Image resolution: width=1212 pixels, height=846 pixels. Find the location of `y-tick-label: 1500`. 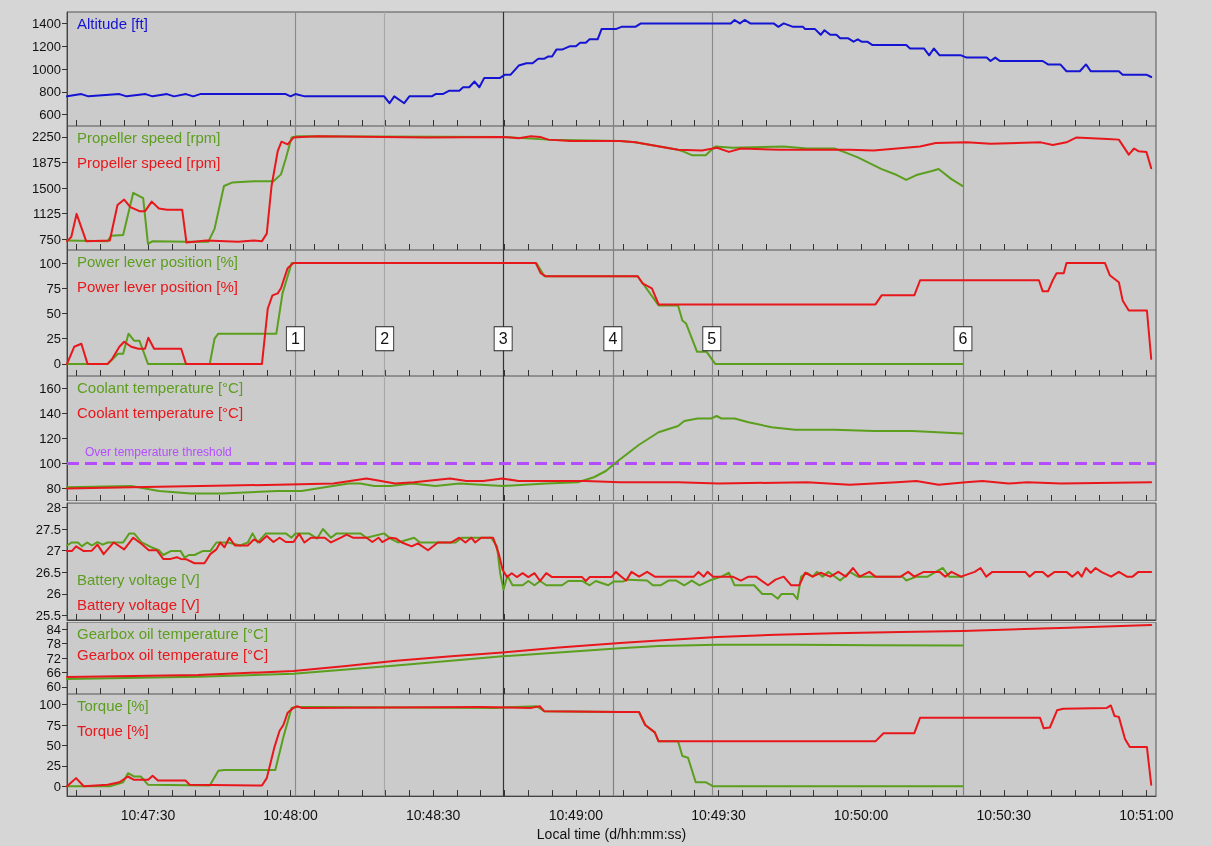

y-tick-label: 1500 is located at coordinates (46, 188).